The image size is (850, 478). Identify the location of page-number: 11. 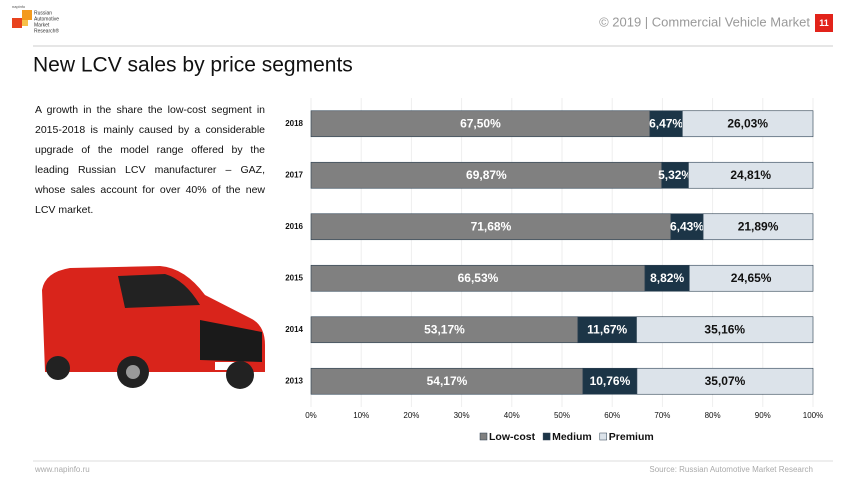
(824, 23).